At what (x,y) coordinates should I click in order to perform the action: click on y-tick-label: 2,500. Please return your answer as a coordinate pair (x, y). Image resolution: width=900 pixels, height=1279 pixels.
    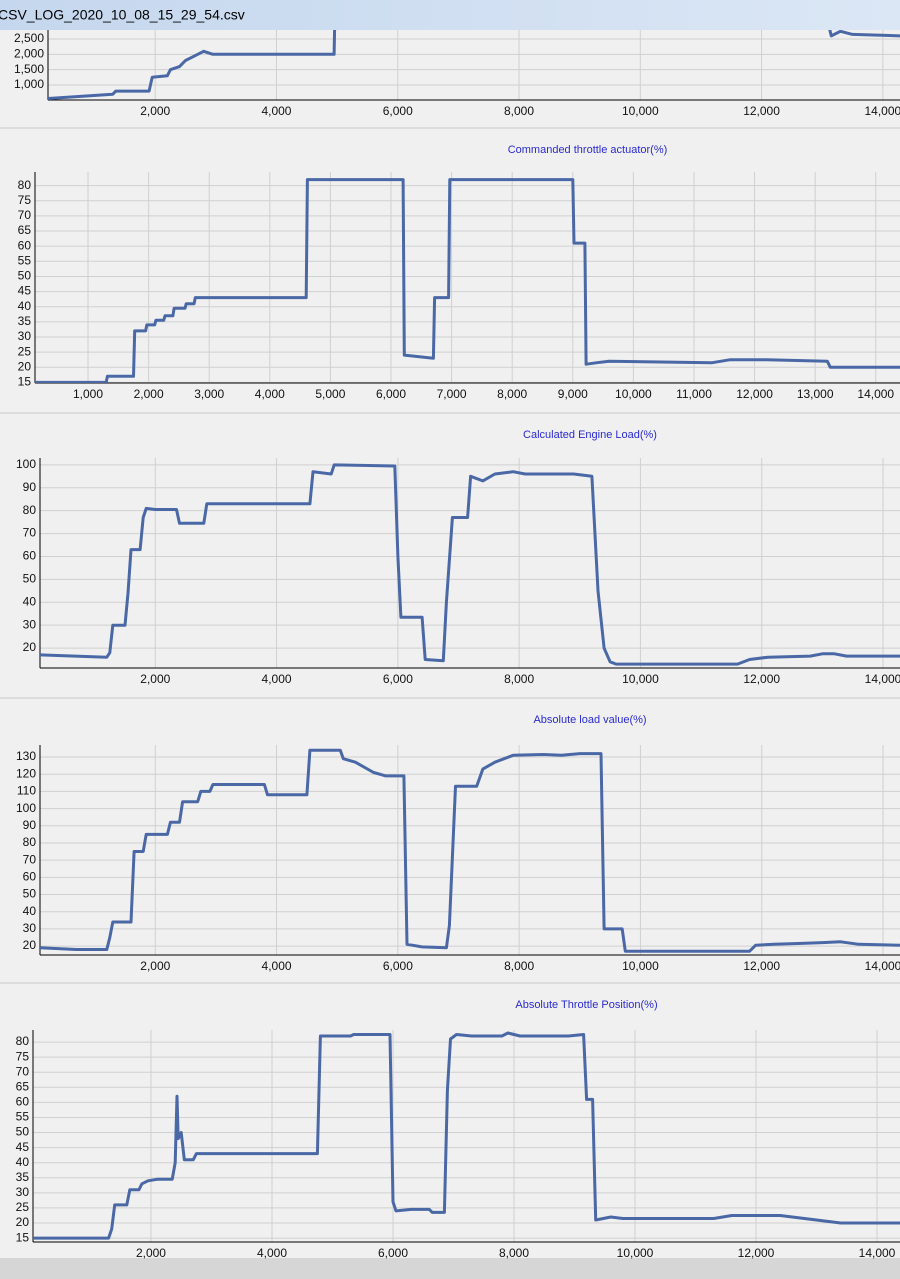
    Looking at the image, I should click on (29, 38).